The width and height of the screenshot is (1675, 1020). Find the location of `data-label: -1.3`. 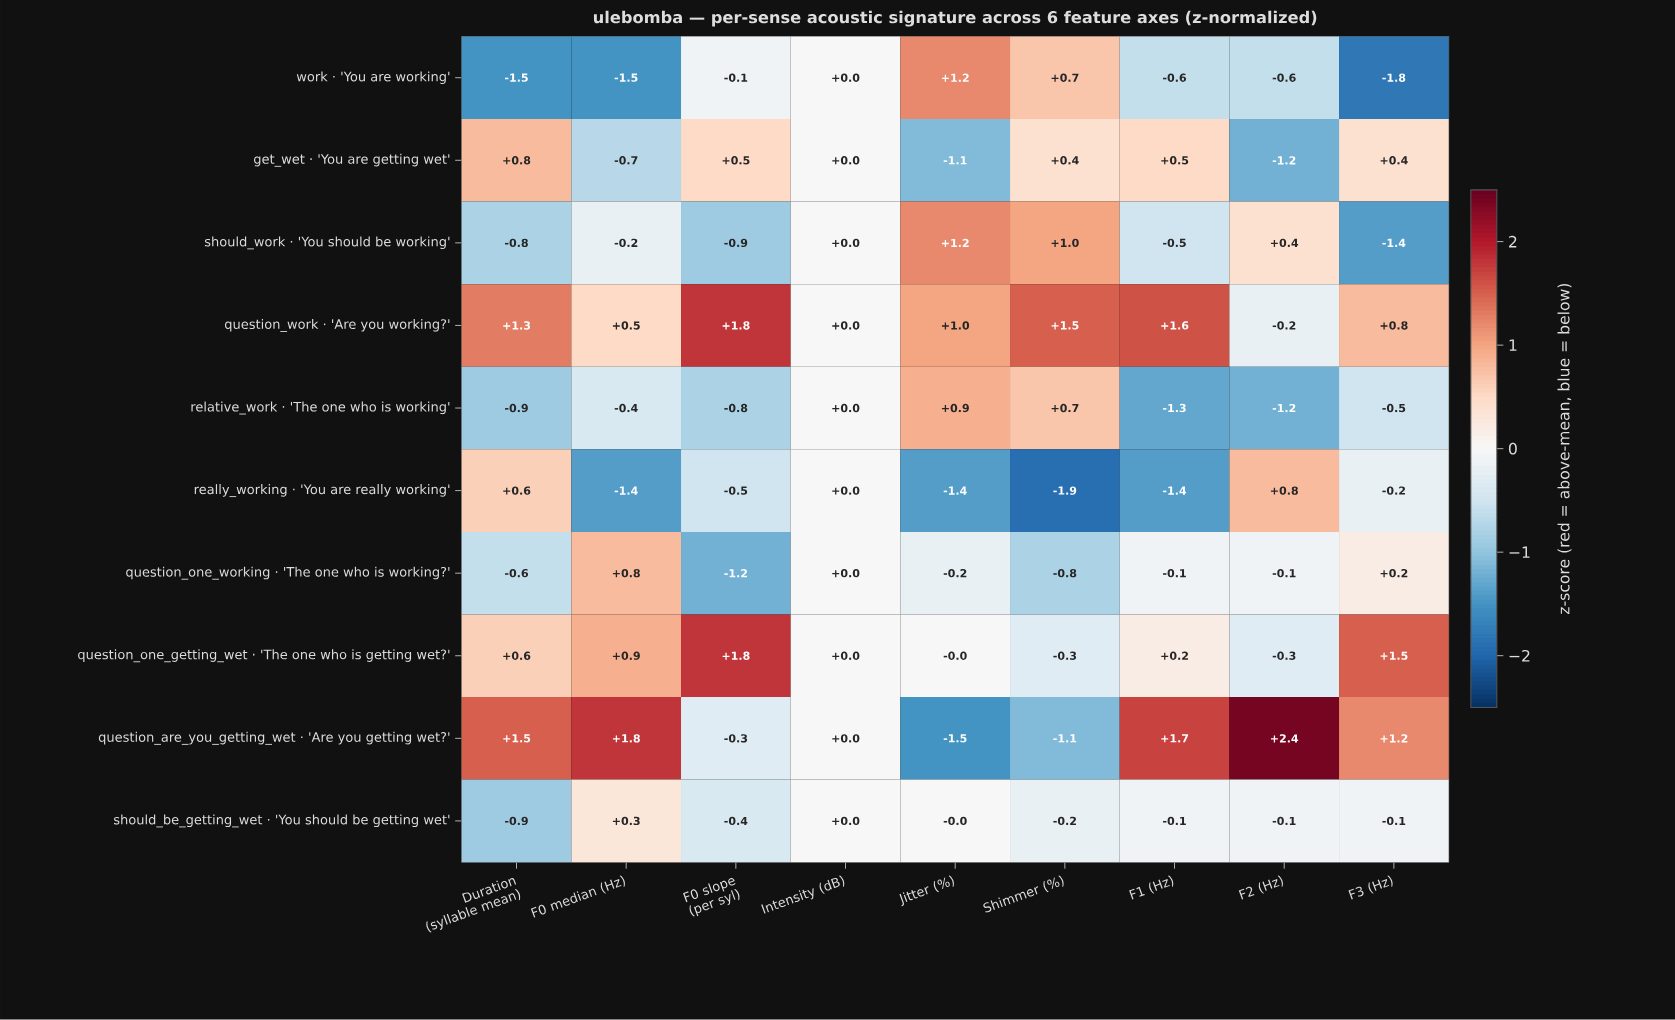

data-label: -1.3 is located at coordinates (1174, 408).